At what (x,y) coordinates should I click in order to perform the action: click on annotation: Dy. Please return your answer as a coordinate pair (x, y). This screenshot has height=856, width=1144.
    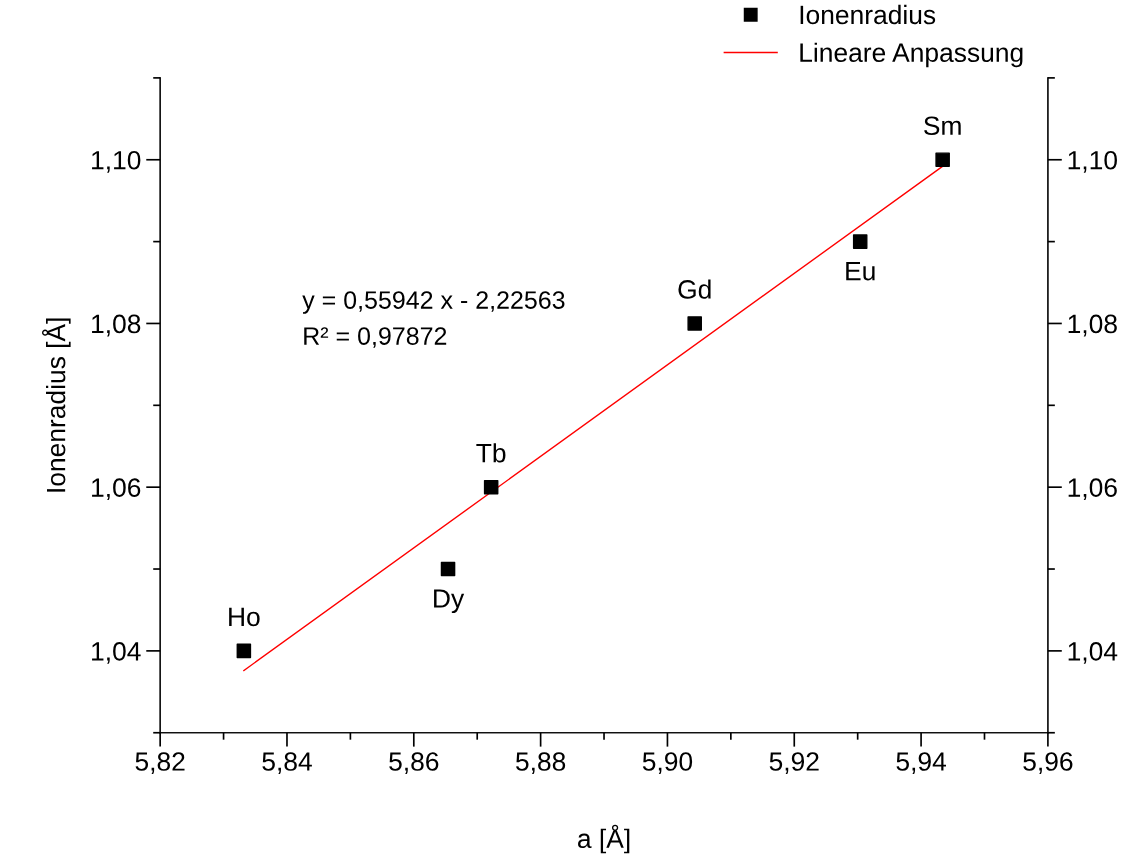
    Looking at the image, I should click on (449, 601).